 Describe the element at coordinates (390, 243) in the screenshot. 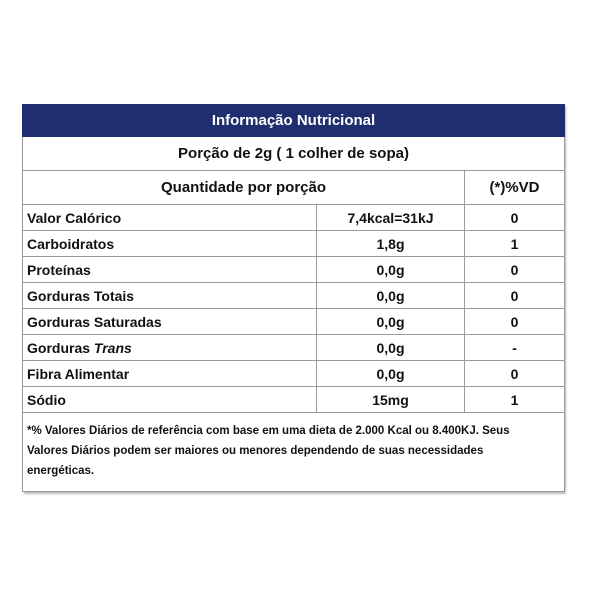

I see `amount: 1,8g` at that location.